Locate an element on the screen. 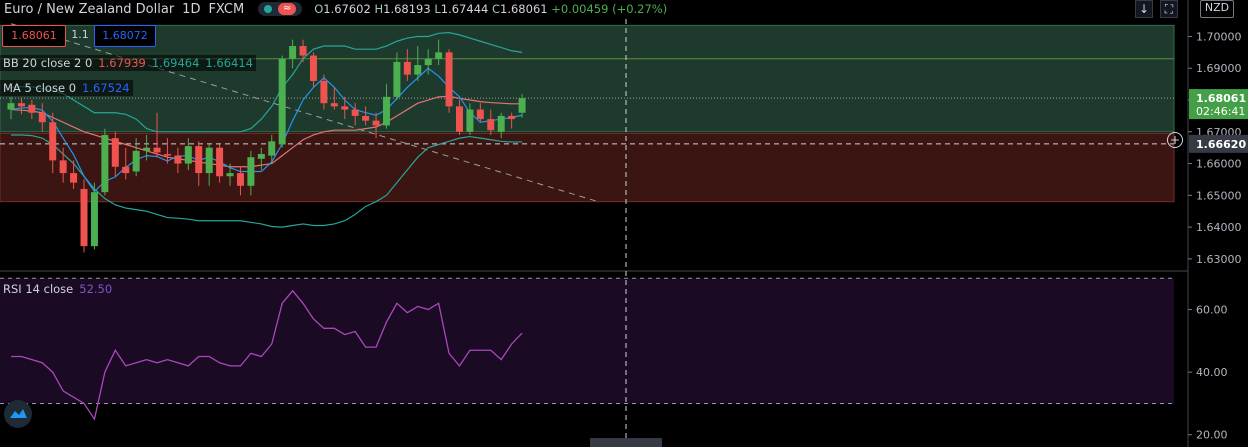  crosshair-price-badge is located at coordinates (1218, 143).